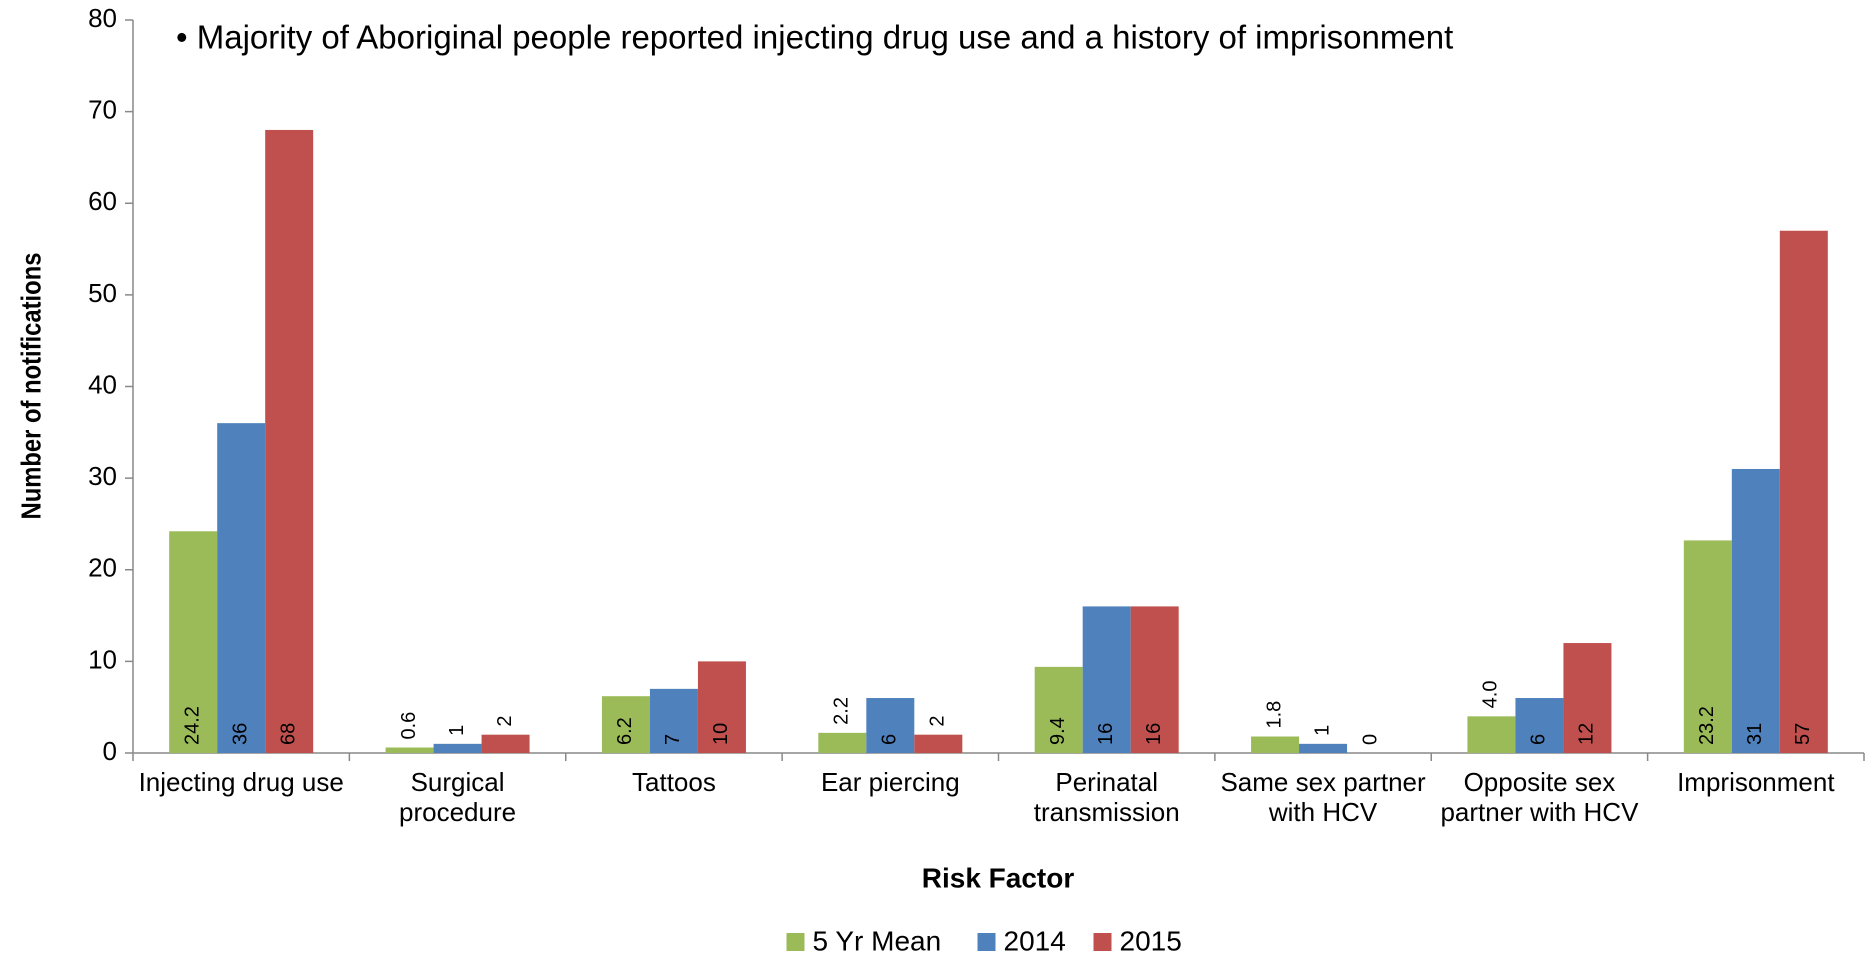 The width and height of the screenshot is (1868, 957). What do you see at coordinates (1539, 797) in the screenshot?
I see `x-tick-label: Opposite sex partner with HCV` at bounding box center [1539, 797].